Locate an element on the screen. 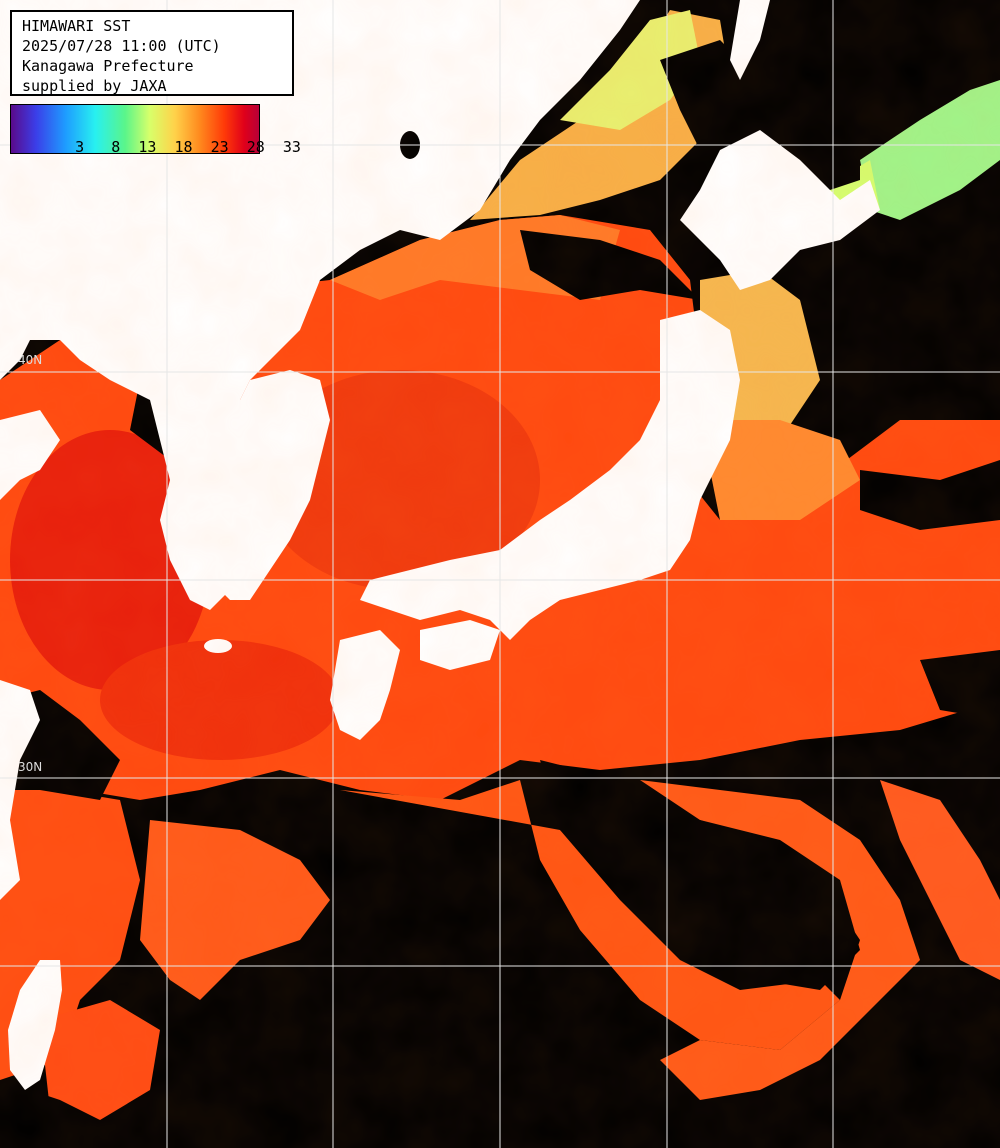  legend-tick: 3 is located at coordinates (80, 147).